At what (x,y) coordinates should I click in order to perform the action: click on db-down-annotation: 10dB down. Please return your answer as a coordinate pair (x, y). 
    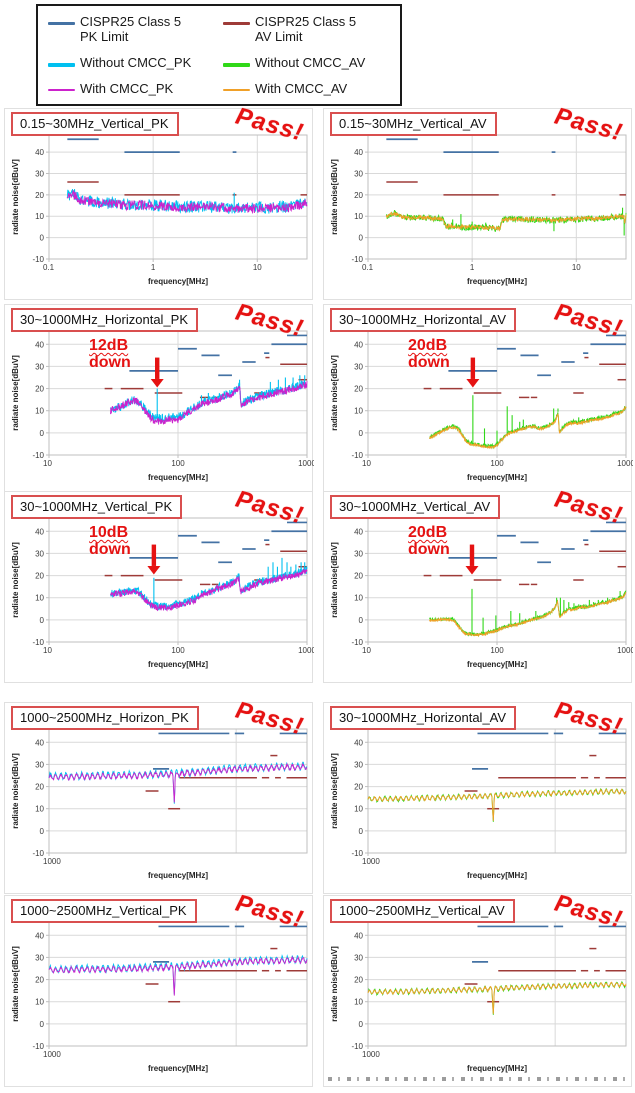
    Looking at the image, I should click on (110, 541).